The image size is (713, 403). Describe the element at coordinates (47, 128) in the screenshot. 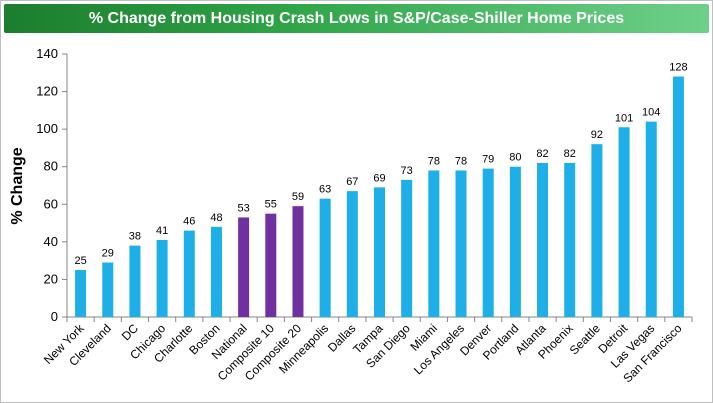

I see `y-tick-label: 100` at that location.